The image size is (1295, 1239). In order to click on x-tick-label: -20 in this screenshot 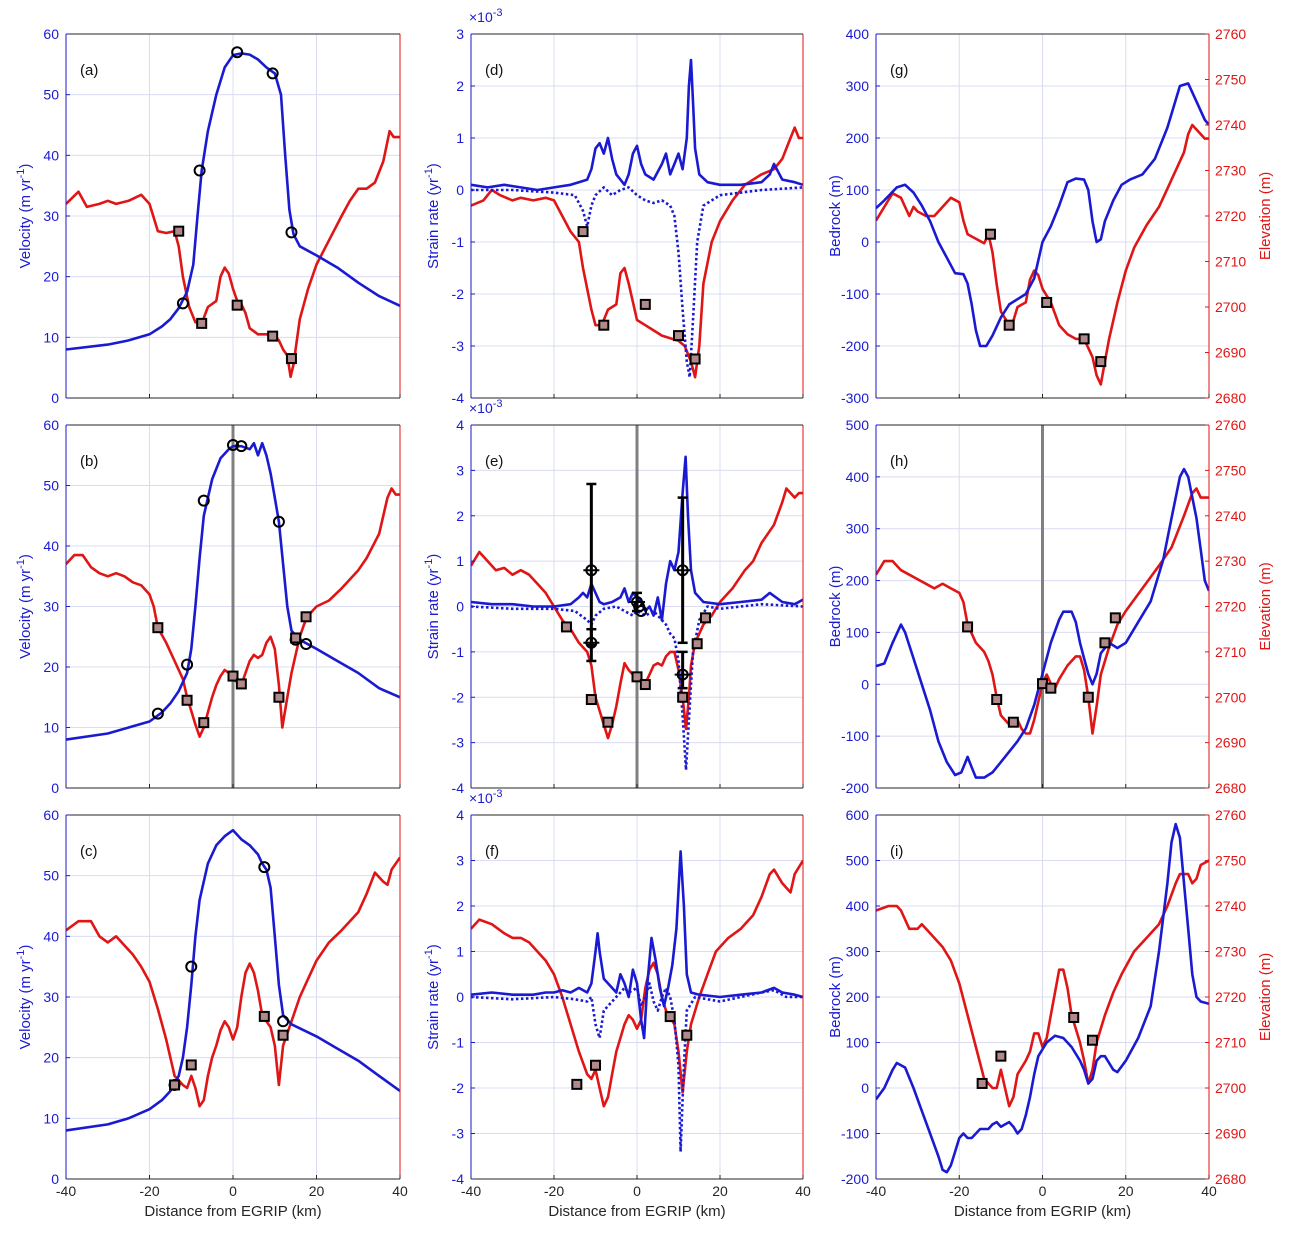, I will do `click(149, 1191)`.